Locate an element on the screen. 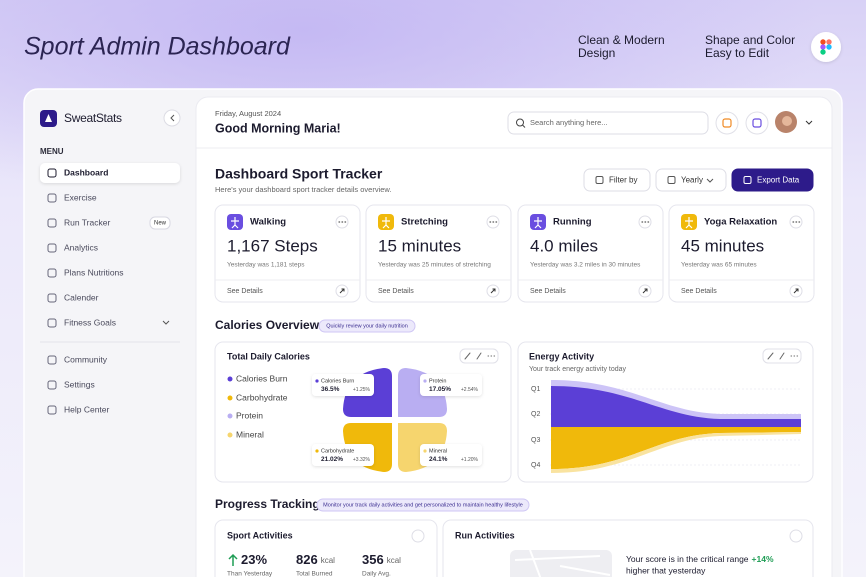 The image size is (866, 577). menu-item-label: Settings is located at coordinates (79, 384).